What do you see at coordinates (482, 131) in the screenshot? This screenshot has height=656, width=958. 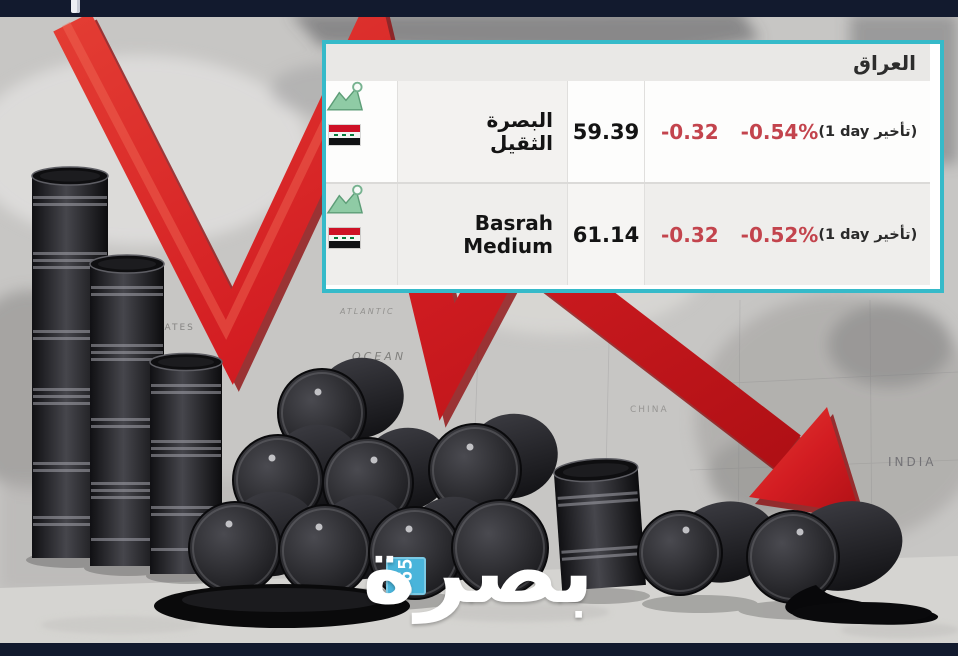 I see `instrument-name: البصرة الثقيل` at bounding box center [482, 131].